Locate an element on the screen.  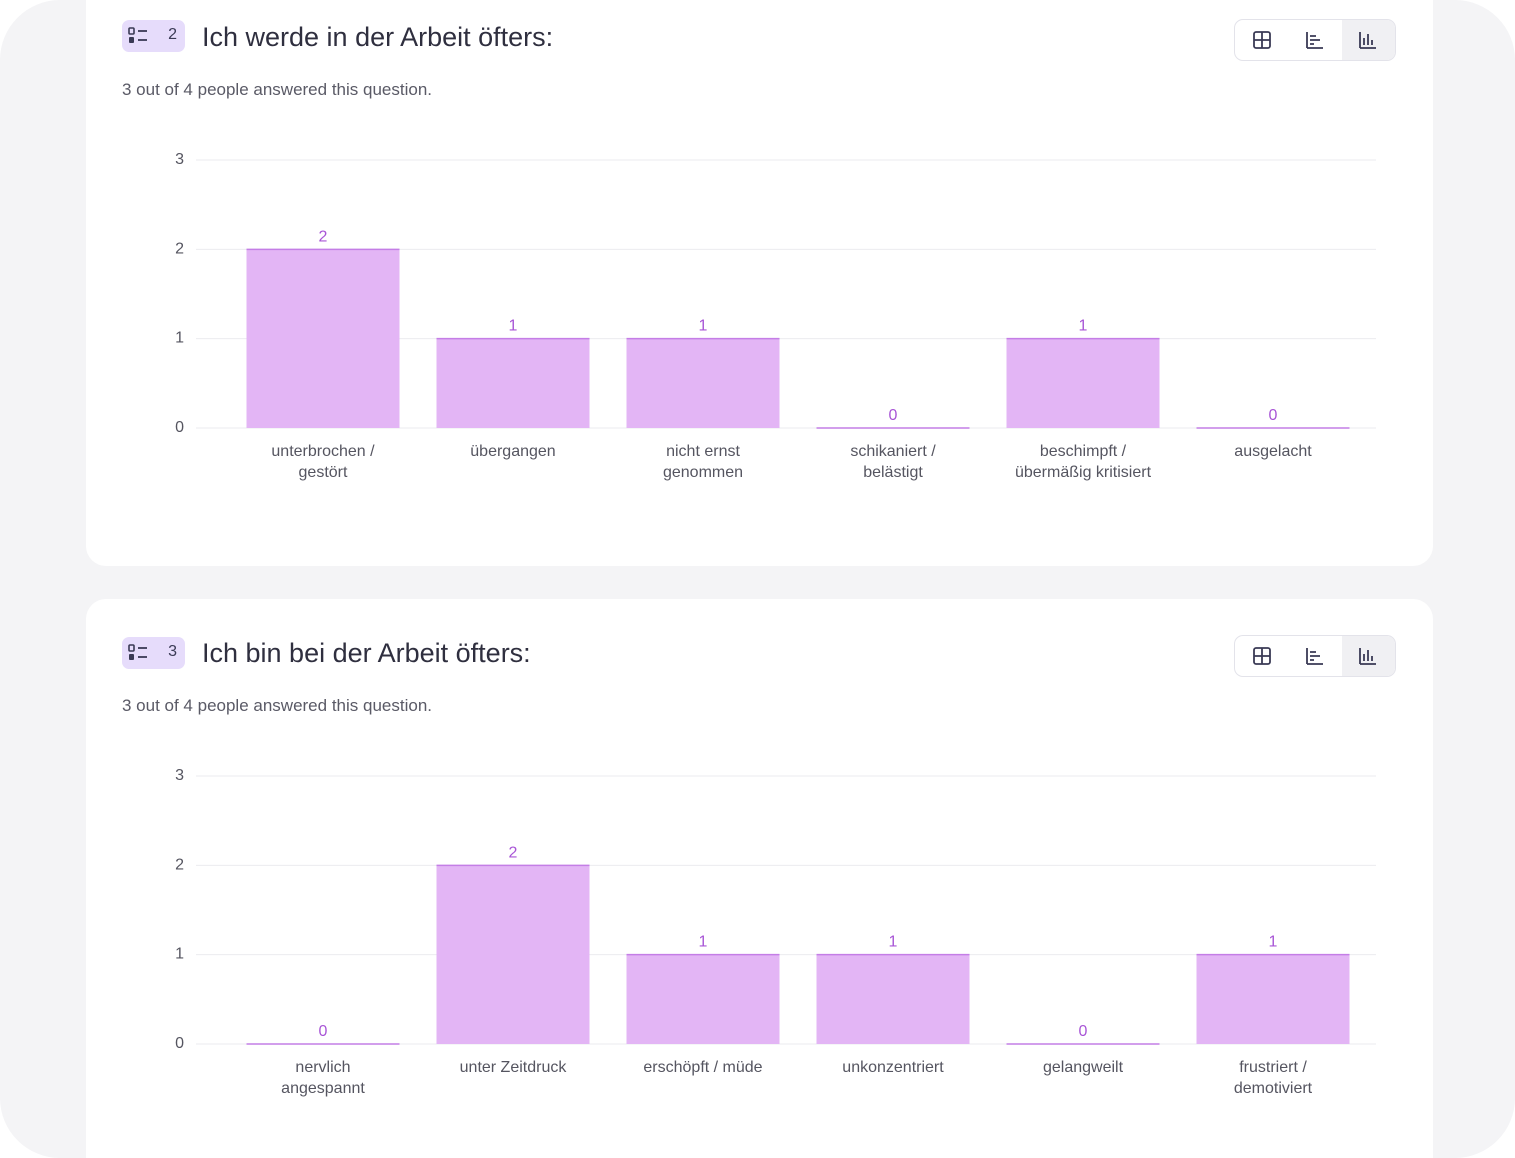
question-number: 2 is located at coordinates (172, 34).